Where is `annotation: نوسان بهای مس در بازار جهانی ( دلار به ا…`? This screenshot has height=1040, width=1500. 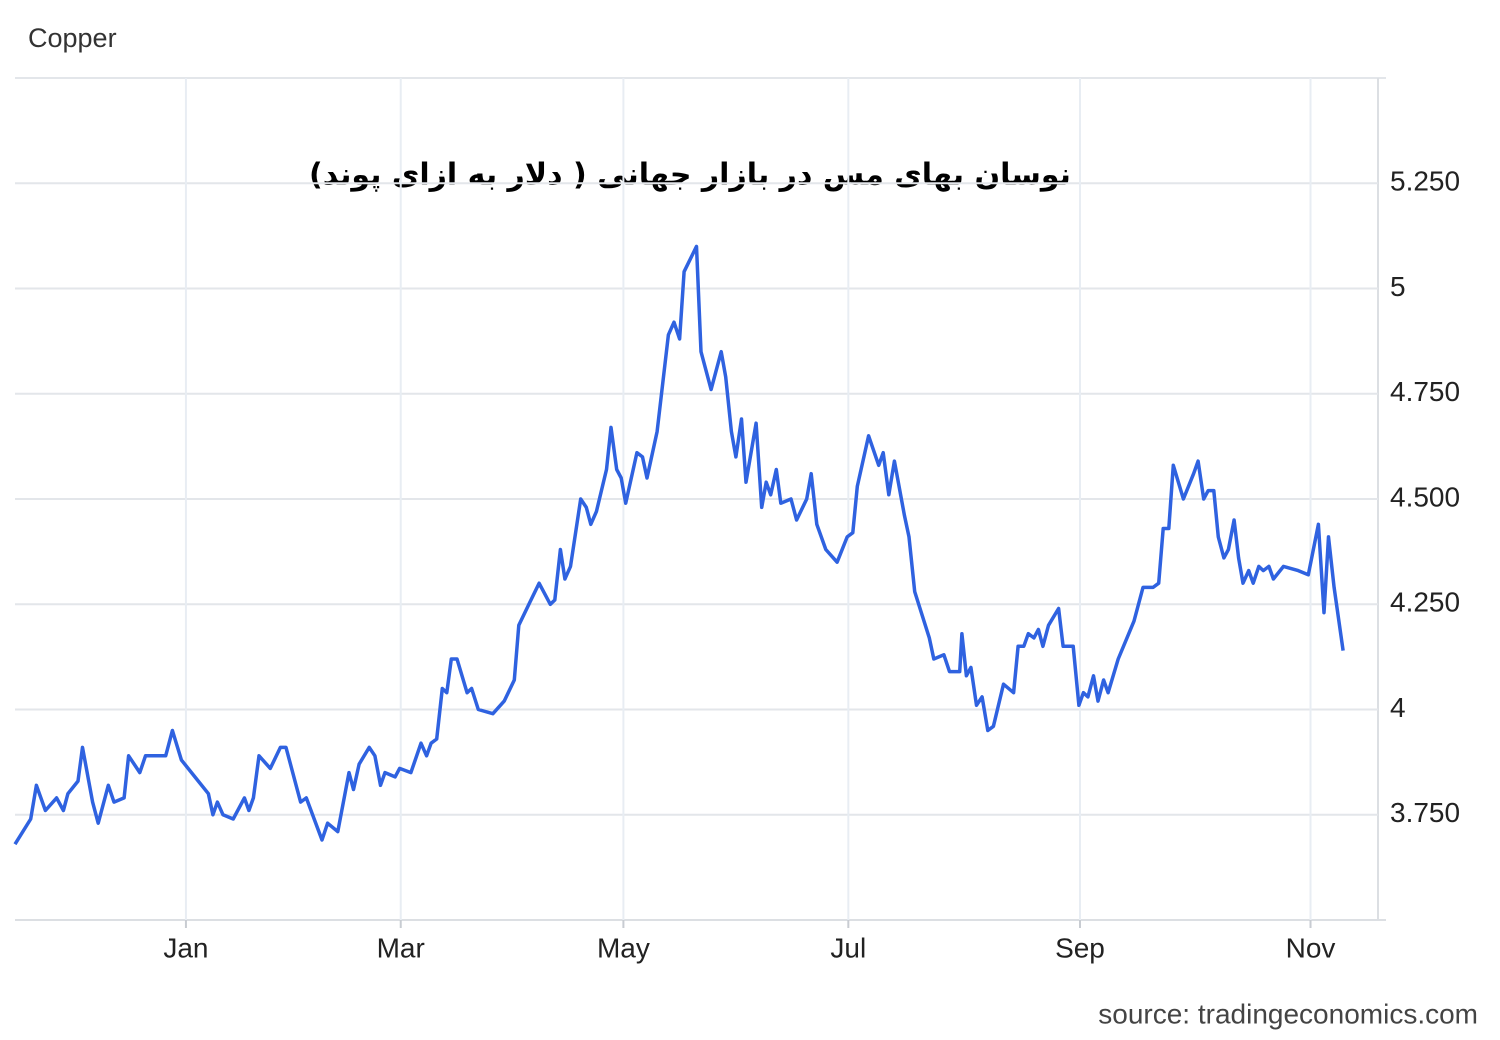 annotation: نوسان بهای مس در بازار جهانی ( دلار به ا… is located at coordinates (690, 175).